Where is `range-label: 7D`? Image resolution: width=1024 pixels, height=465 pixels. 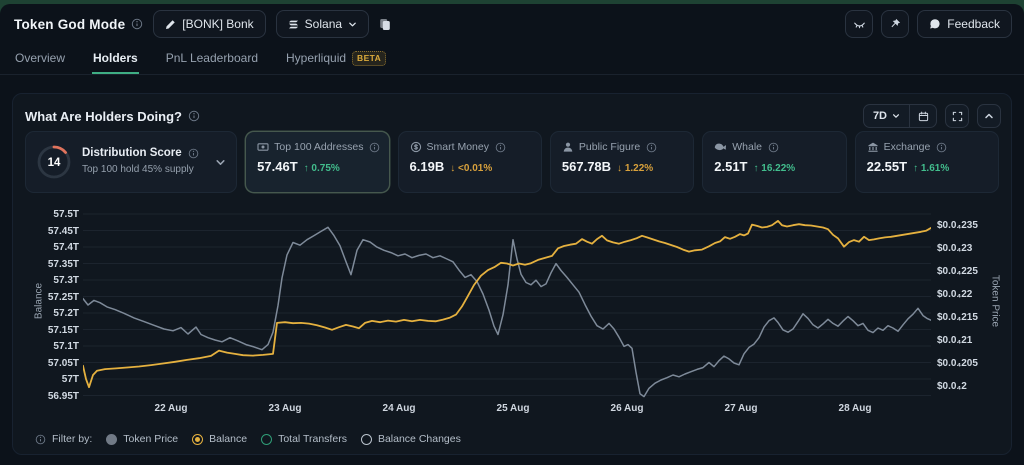
range-label: 7D is located at coordinates (879, 116).